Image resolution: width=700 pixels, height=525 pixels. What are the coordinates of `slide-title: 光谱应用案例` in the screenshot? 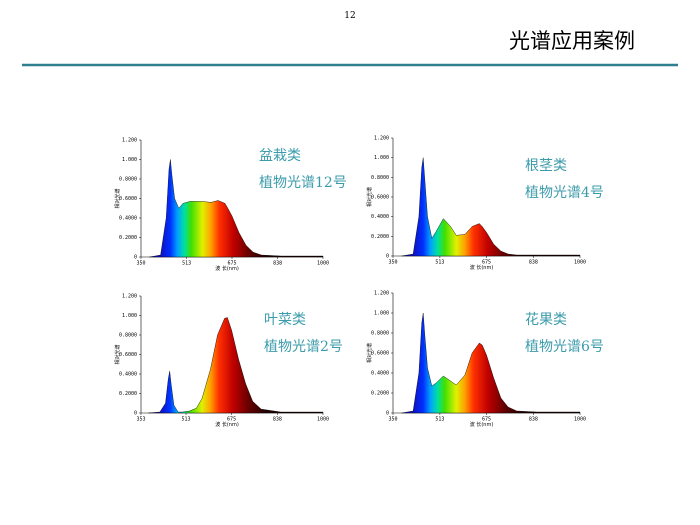 It's located at (572, 41).